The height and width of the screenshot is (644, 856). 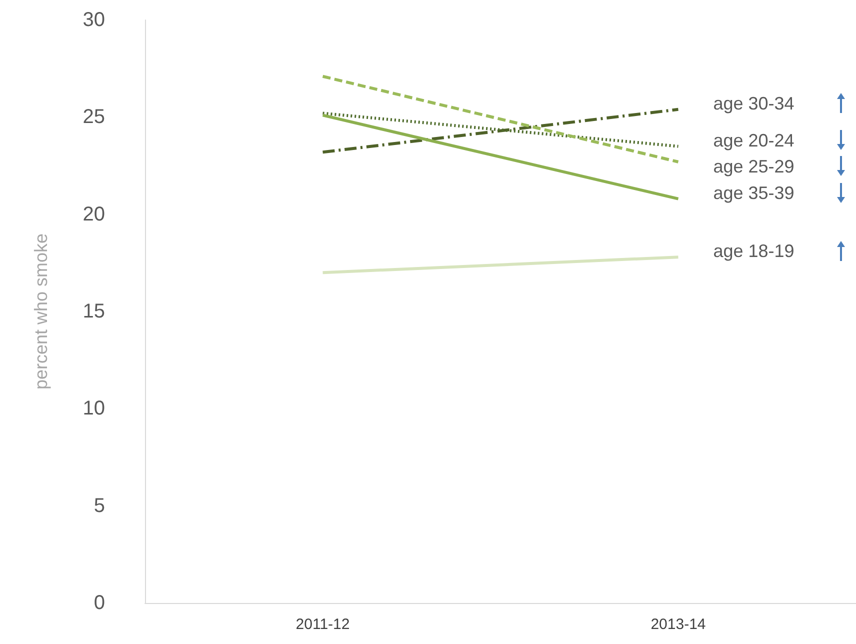 I want to click on y-tick-label: 15, so click(x=93, y=311).